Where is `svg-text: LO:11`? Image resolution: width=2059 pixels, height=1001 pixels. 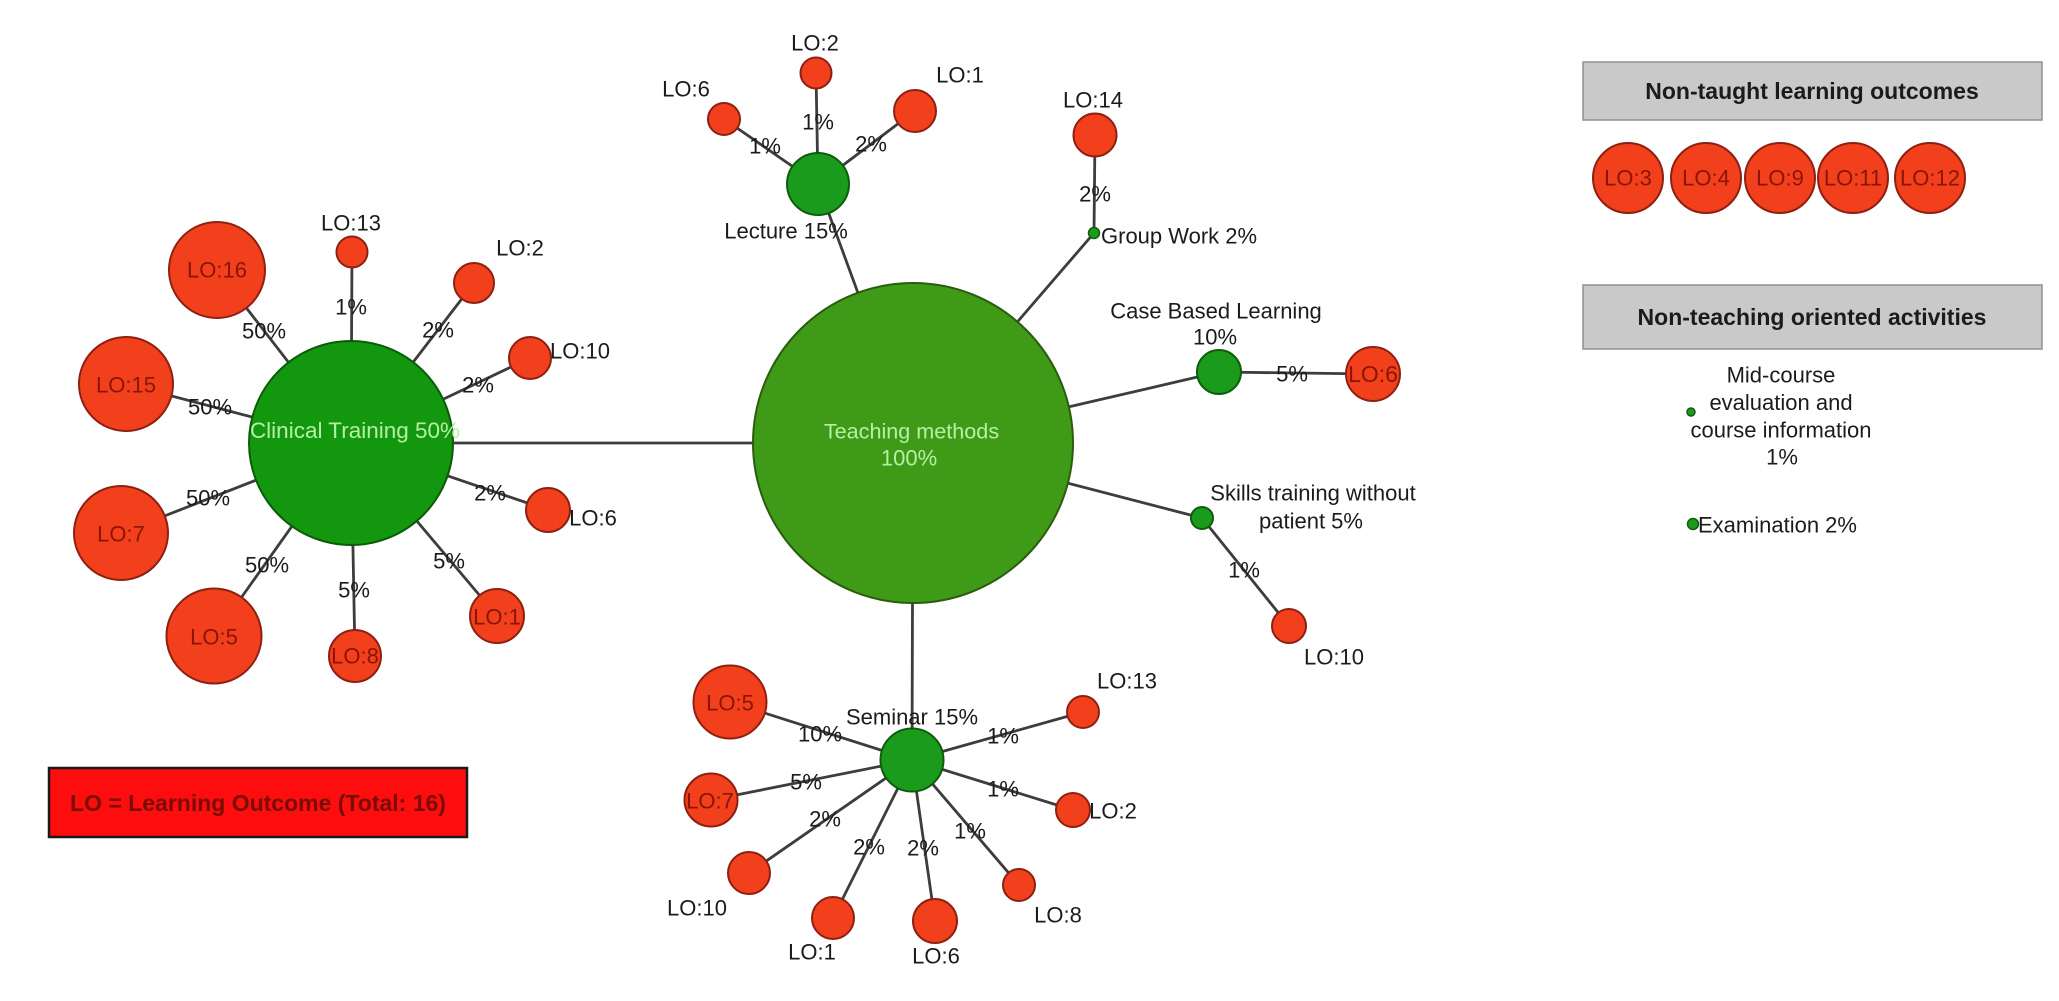
svg-text: LO:11 is located at coordinates (1853, 178).